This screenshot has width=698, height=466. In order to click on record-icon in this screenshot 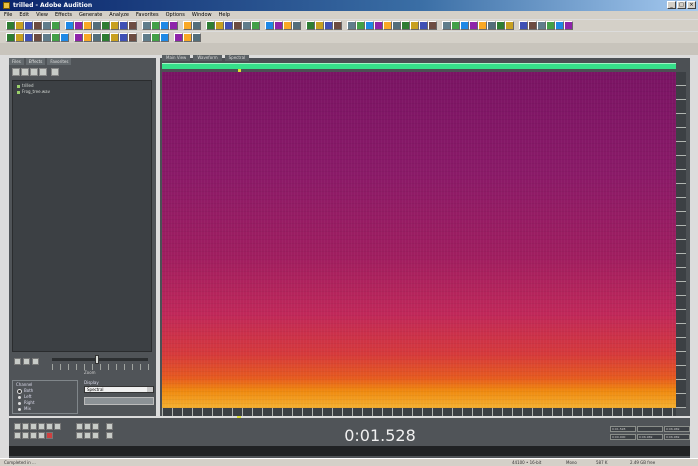, I will do `click(49, 435)`.